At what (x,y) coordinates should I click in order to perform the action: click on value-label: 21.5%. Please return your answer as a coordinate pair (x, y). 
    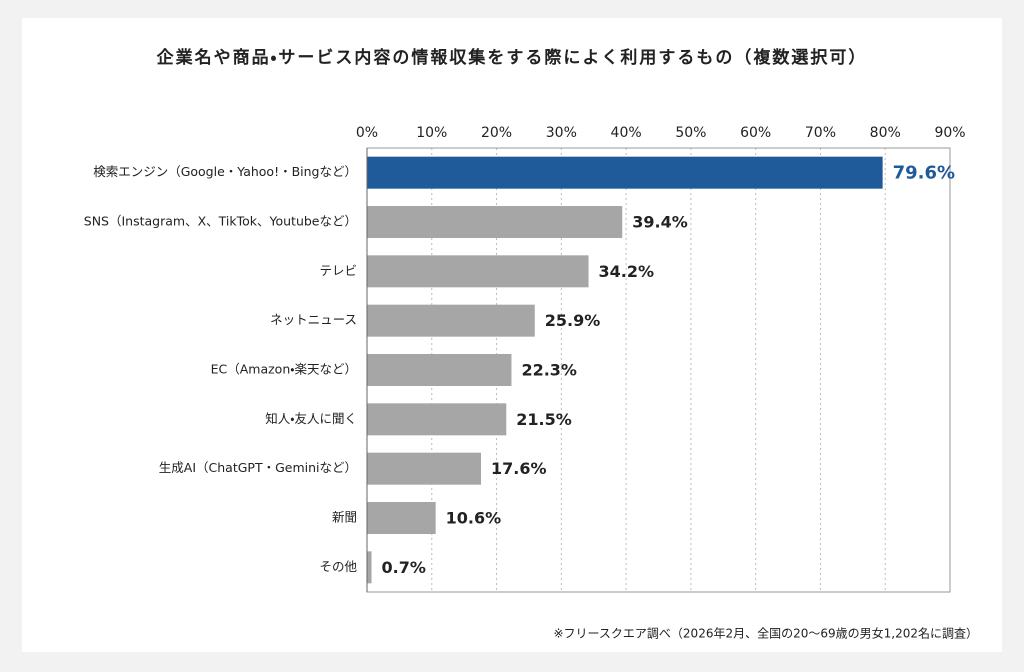
    Looking at the image, I should click on (544, 419).